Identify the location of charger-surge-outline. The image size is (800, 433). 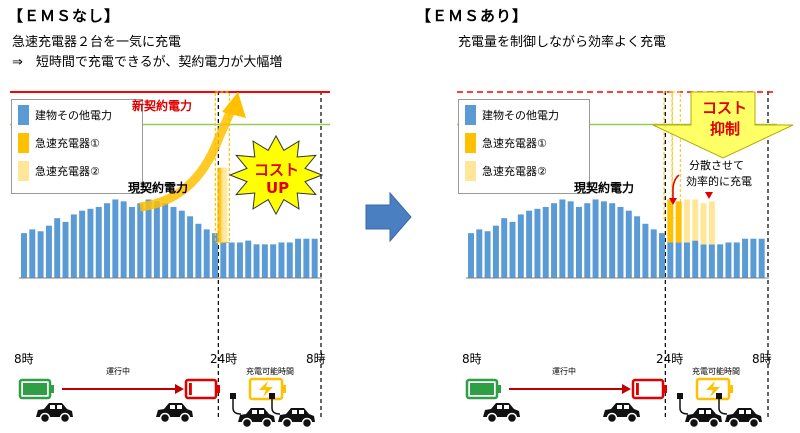
(222, 167).